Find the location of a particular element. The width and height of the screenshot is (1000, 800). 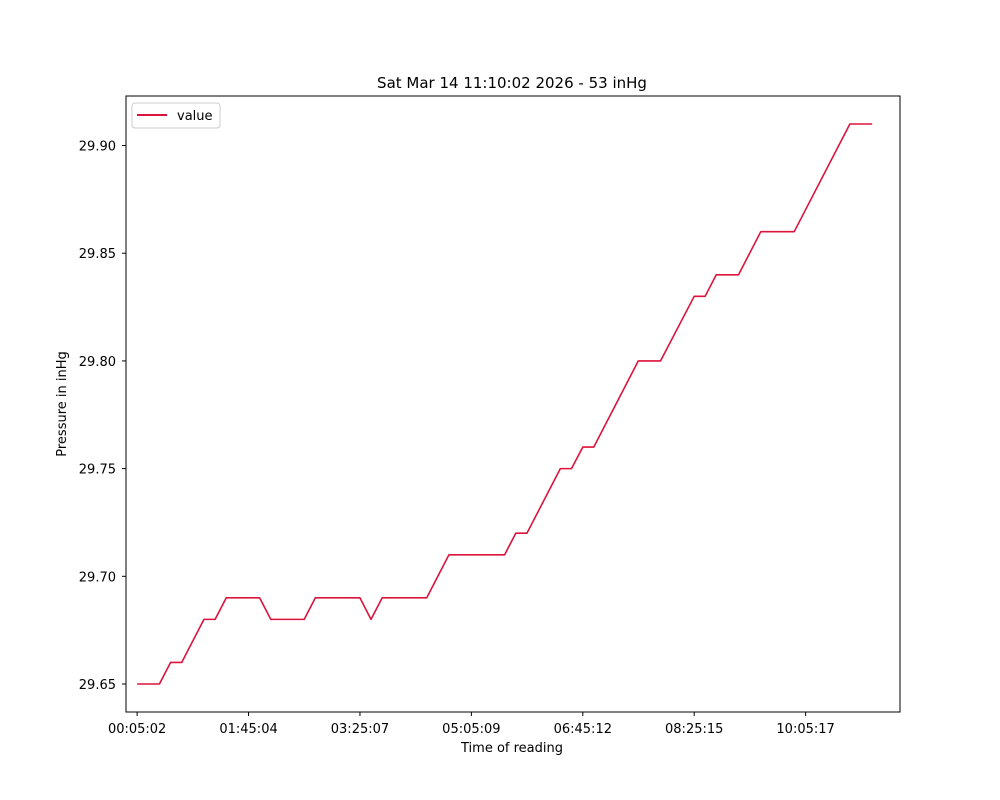

x-tick-label: 03:25:07 is located at coordinates (360, 729).